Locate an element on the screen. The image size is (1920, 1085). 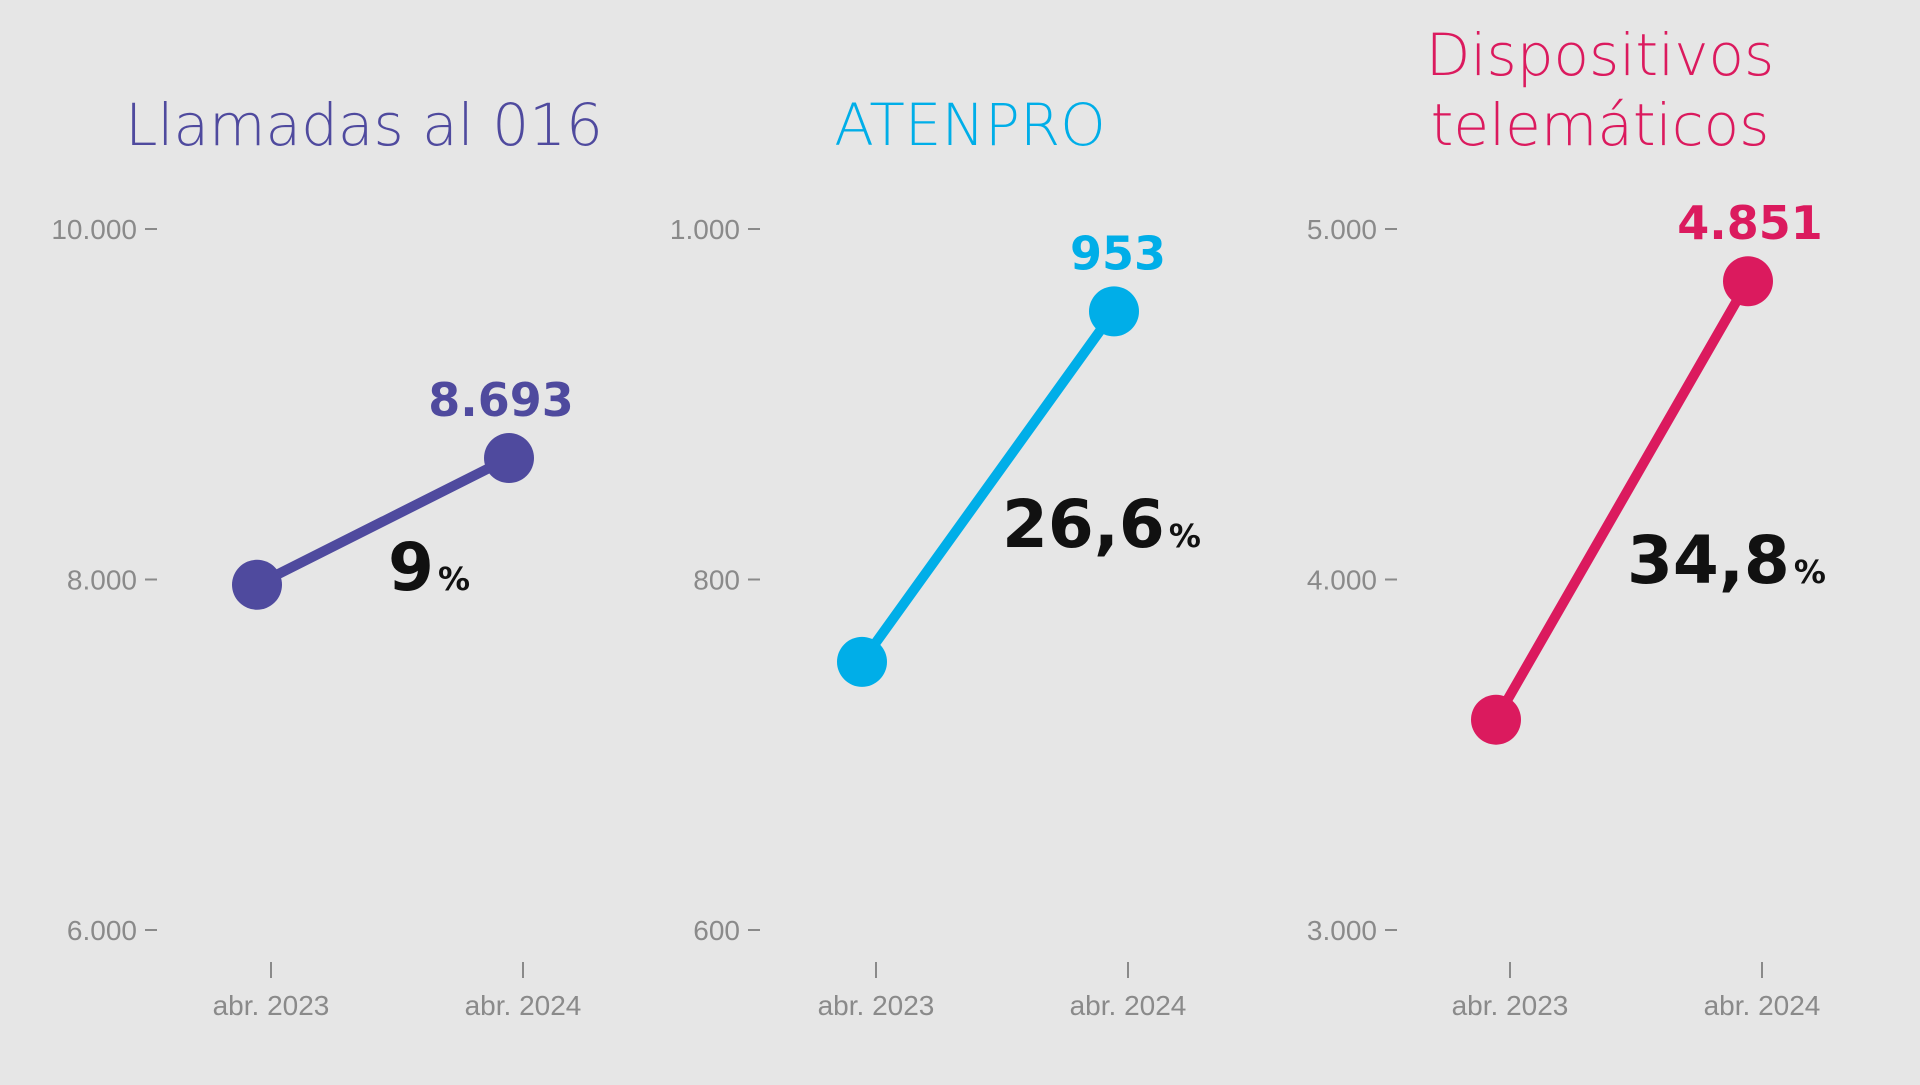
y-tick-label: 3.000 is located at coordinates (1342, 930).